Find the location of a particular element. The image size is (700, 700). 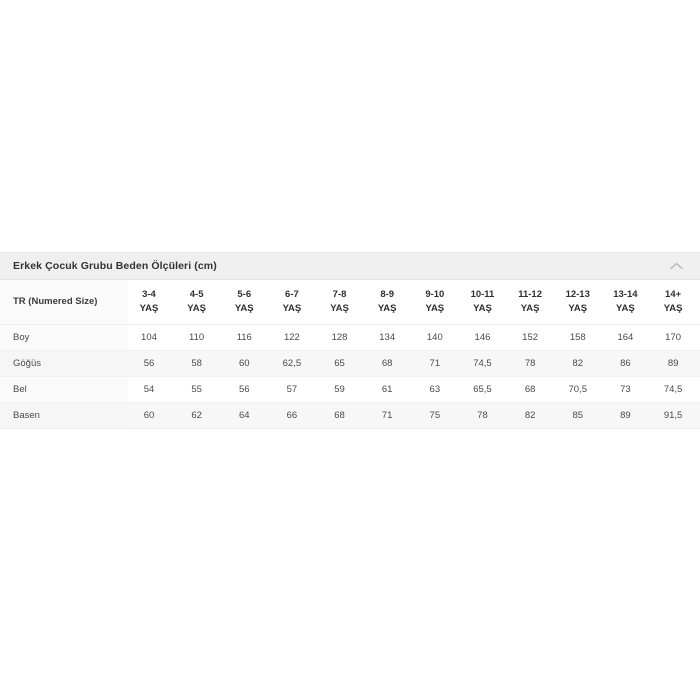

cell-value: 57 is located at coordinates (295, 389).